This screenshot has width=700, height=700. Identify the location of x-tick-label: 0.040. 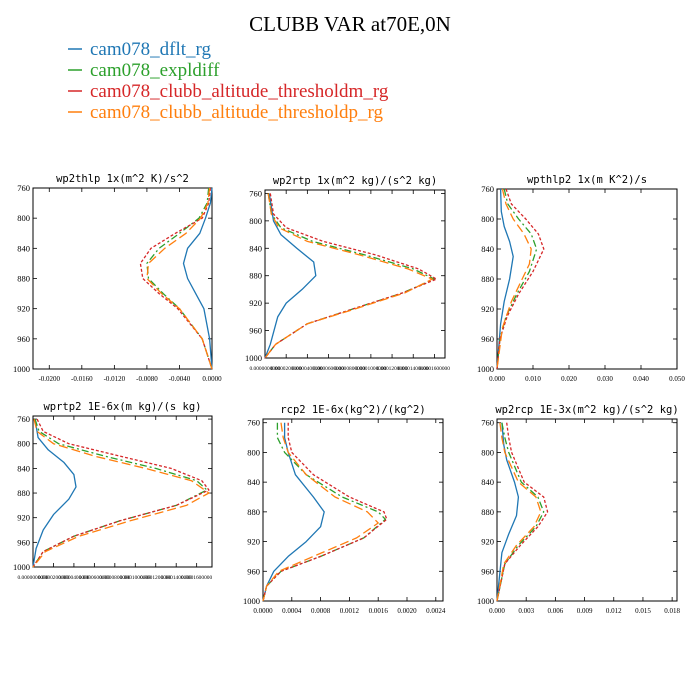
(641, 379).